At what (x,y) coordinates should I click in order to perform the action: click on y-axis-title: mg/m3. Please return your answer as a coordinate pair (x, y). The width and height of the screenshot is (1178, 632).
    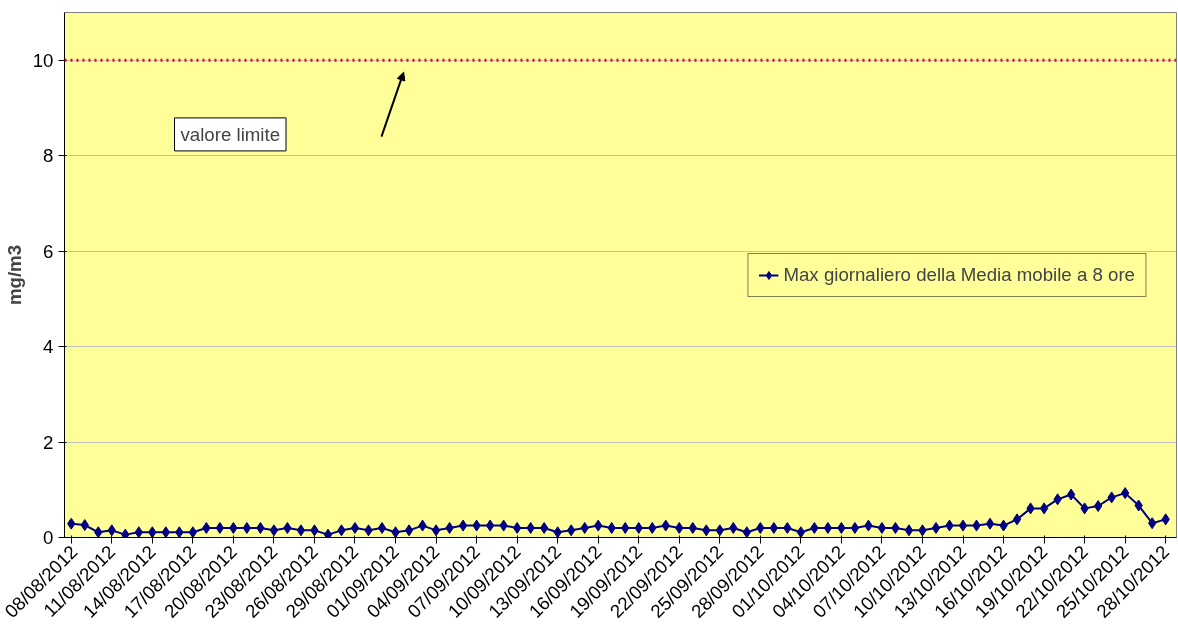
    Looking at the image, I should click on (14, 275).